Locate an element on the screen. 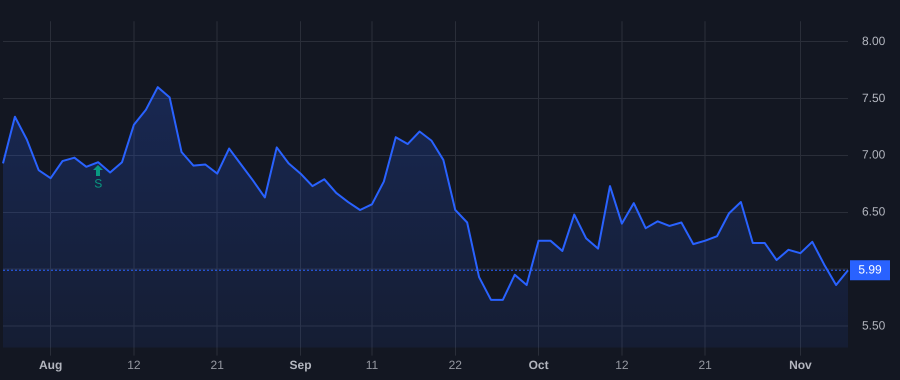 Image resolution: width=900 pixels, height=380 pixels. x-tick-label: 11 is located at coordinates (372, 365).